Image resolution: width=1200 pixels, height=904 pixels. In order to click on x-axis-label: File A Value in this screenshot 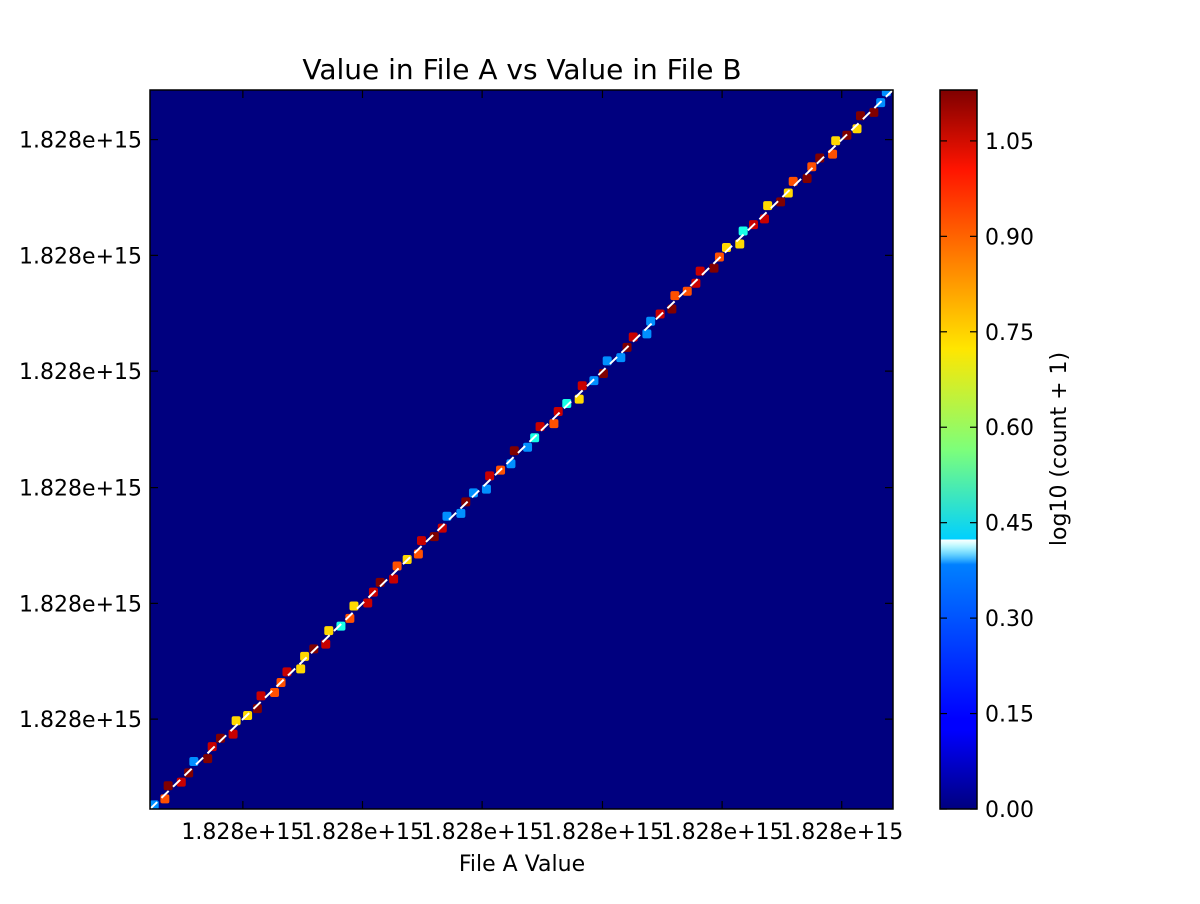, I will do `click(522, 864)`.